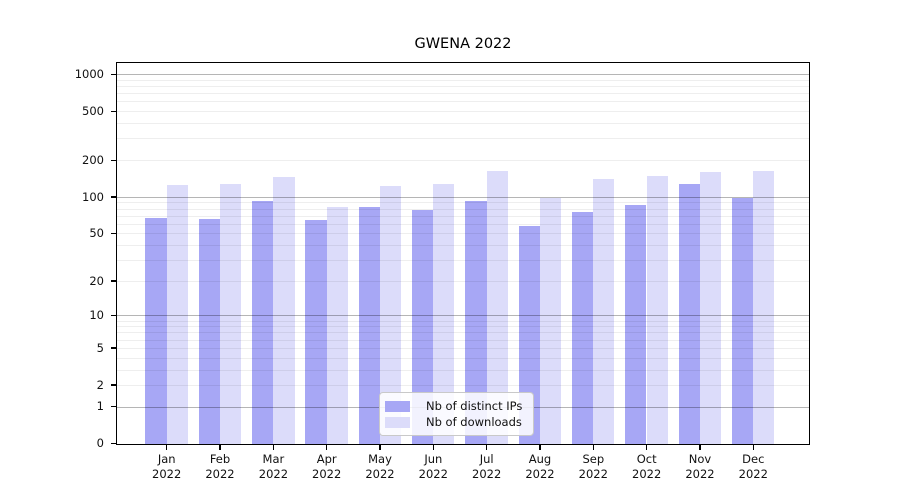  I want to click on x-tick-label: Feb 2022, so click(220, 467).